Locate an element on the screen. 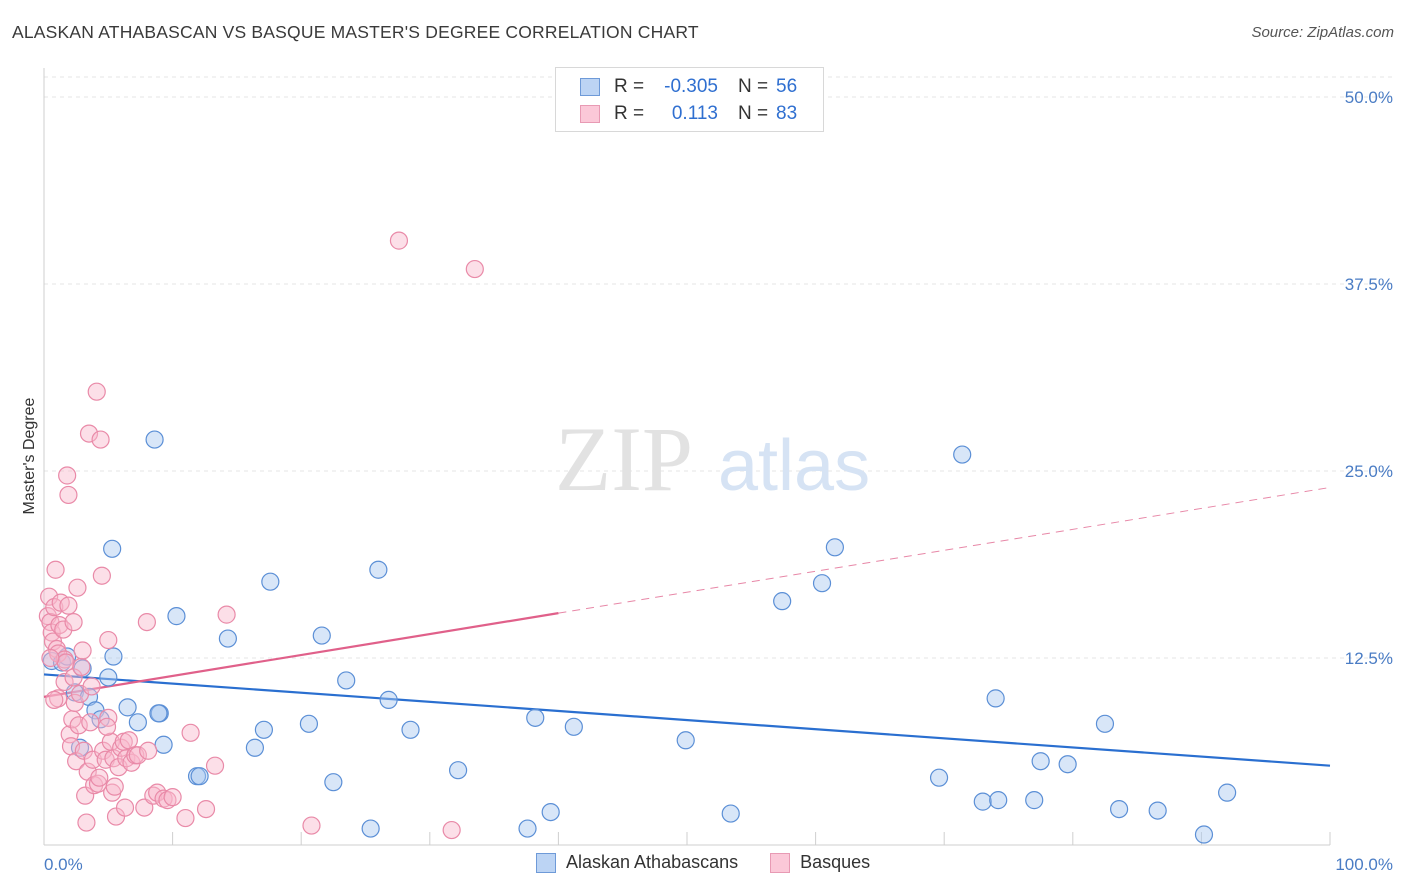  r-value: 0.113 is located at coordinates (694, 113).